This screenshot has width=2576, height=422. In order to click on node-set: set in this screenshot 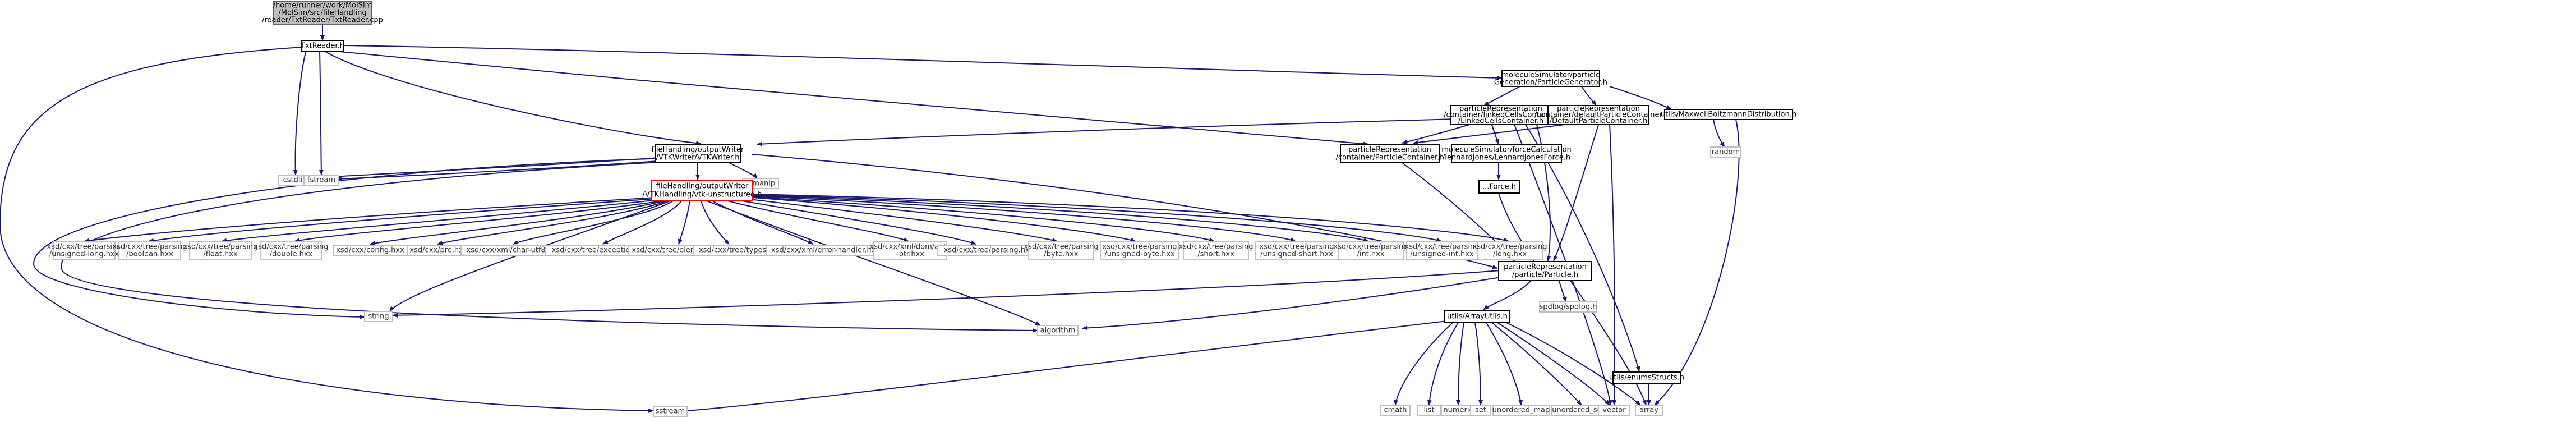, I will do `click(1480, 410)`.